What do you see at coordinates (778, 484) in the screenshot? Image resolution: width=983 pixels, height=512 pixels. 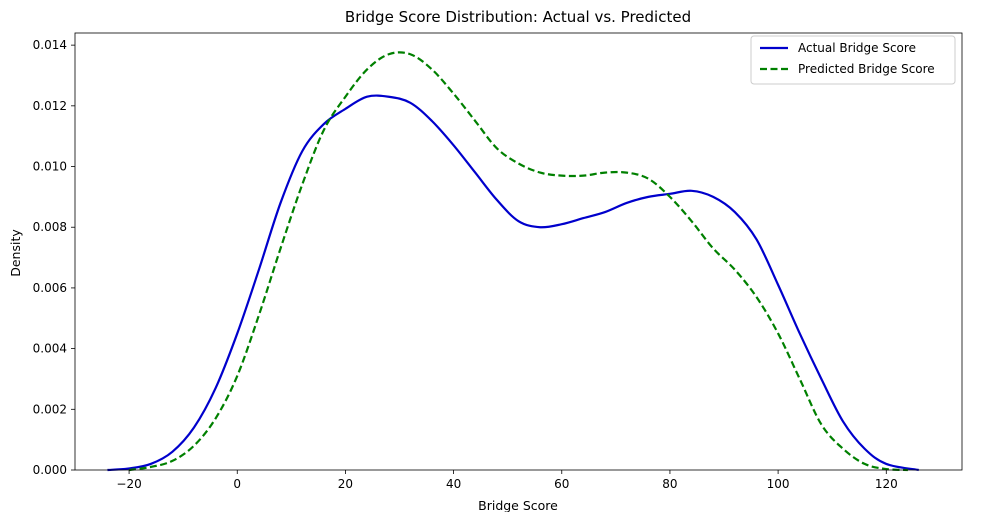 I see `x-tick-label: 100` at bounding box center [778, 484].